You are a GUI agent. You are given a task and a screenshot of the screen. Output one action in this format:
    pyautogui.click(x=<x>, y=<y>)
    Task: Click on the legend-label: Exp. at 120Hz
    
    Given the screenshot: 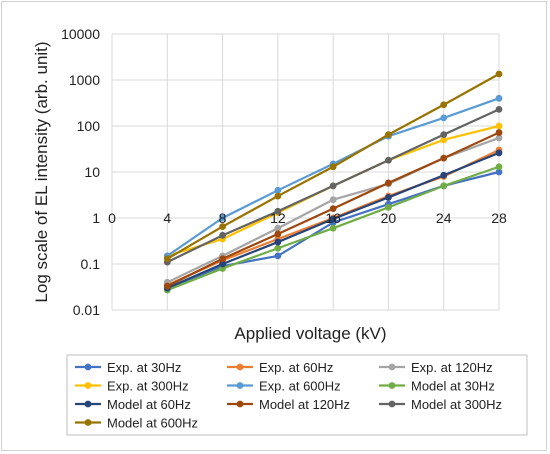 What is the action you would take?
    pyautogui.click(x=452, y=367)
    